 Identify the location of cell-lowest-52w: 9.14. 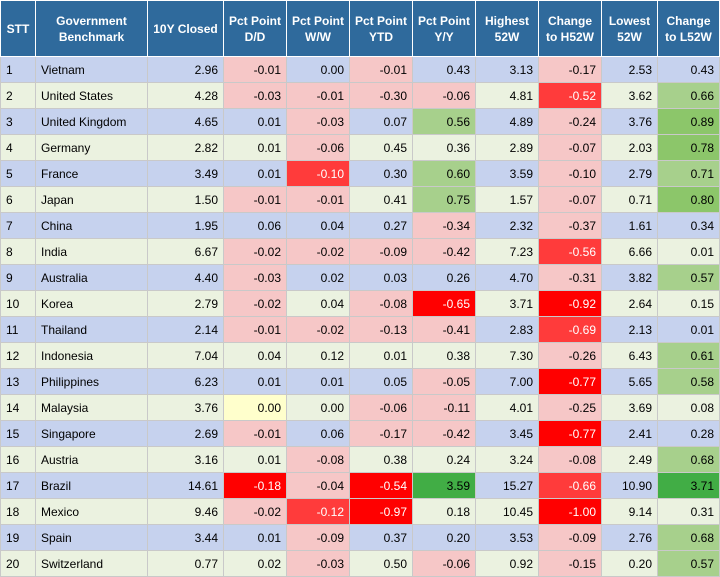
(629, 511).